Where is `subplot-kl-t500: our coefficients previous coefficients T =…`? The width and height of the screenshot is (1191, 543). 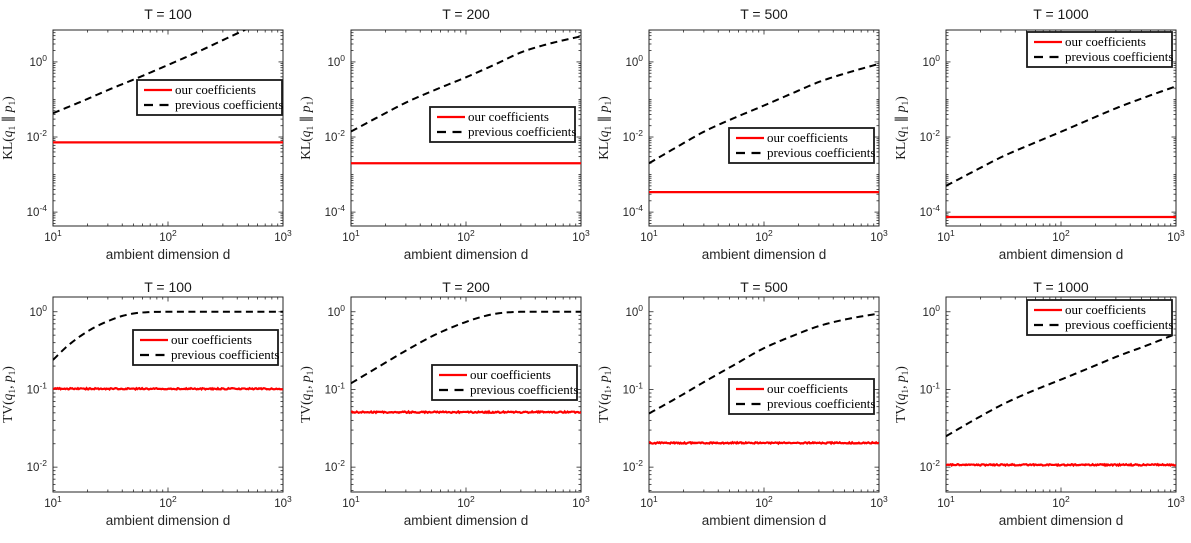 subplot-kl-t500: our coefficients previous coefficients T =… is located at coordinates (745, 136).